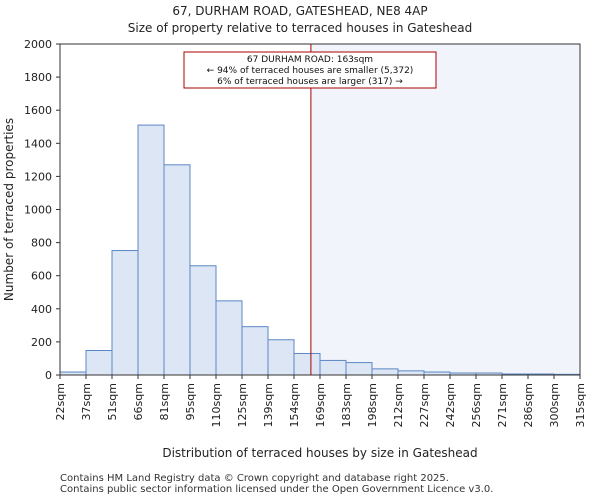 This screenshot has width=600, height=500. Describe the element at coordinates (310, 82) in the screenshot. I see `annotation-line-3: 6% of terraced houses are larger (317) →` at that location.